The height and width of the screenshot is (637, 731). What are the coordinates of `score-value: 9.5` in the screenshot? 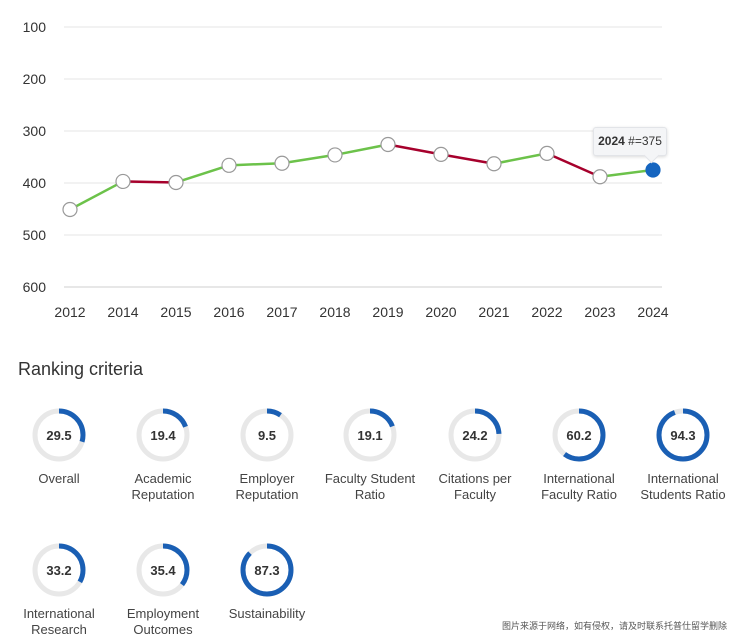 It's located at (267, 435).